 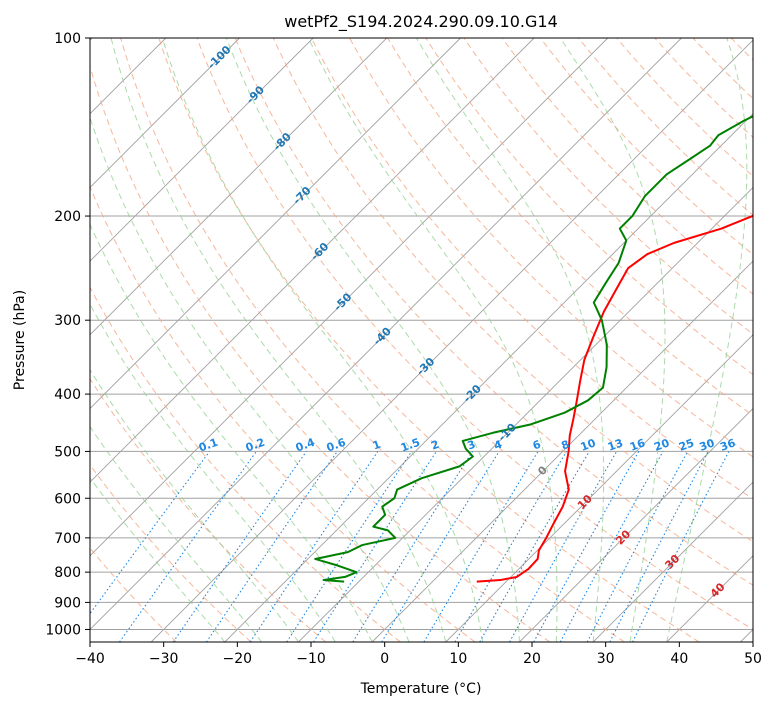 What do you see at coordinates (421, 689) in the screenshot?
I see `x-axis-label: Temperature (°C)` at bounding box center [421, 689].